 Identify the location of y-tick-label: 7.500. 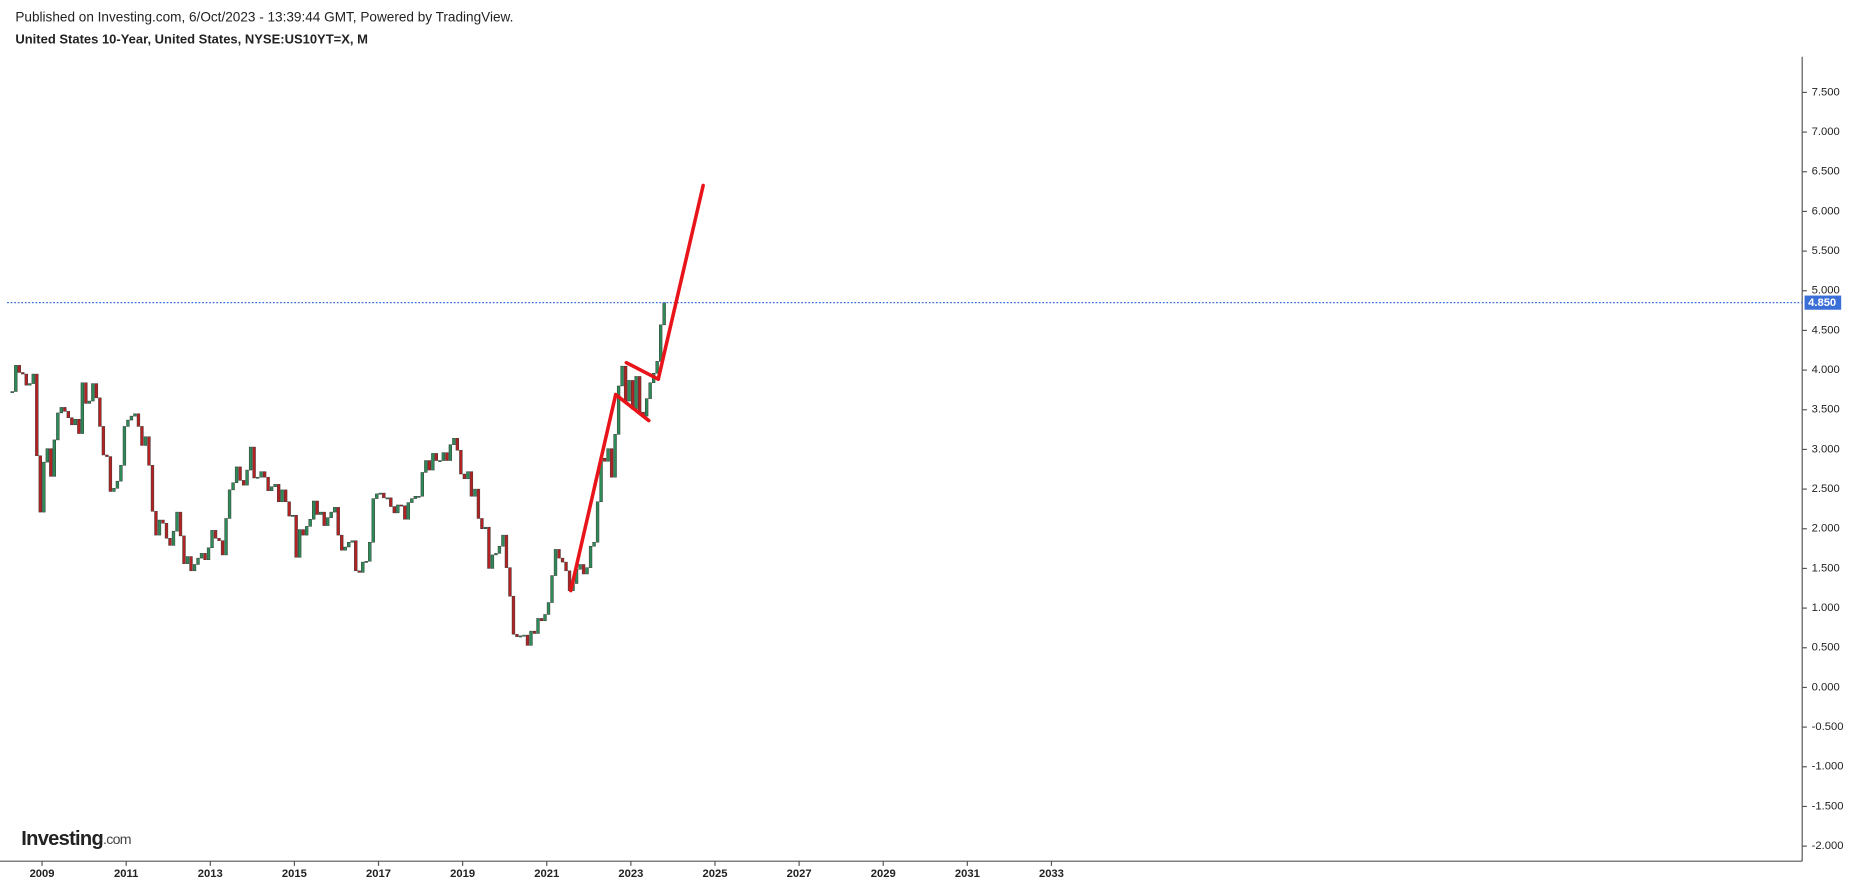
(1826, 92).